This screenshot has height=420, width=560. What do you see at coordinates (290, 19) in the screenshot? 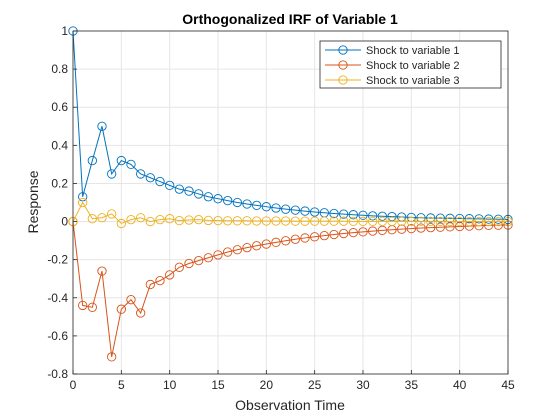
I see `chart-title: Orthogonalized IRF of Variable 1` at bounding box center [290, 19].